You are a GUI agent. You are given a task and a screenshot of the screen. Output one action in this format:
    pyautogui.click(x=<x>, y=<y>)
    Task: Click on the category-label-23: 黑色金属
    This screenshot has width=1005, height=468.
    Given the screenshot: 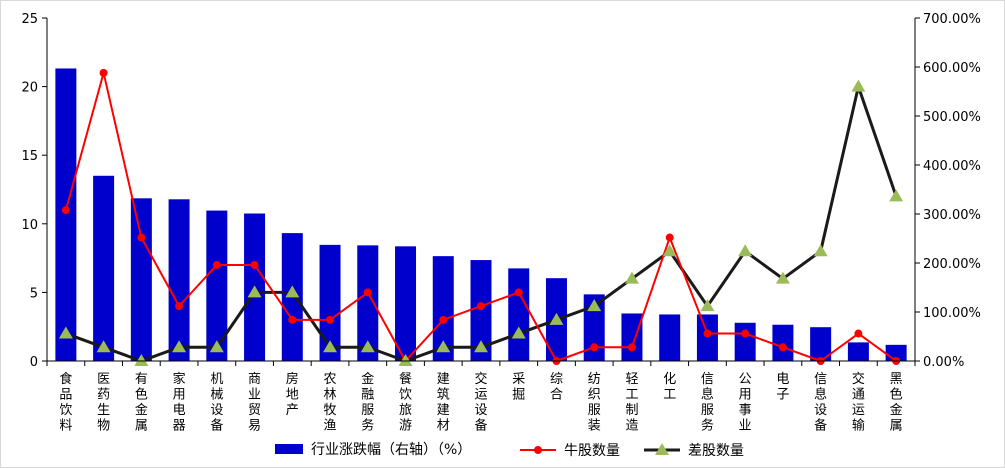 What is the action you would take?
    pyautogui.click(x=896, y=403)
    